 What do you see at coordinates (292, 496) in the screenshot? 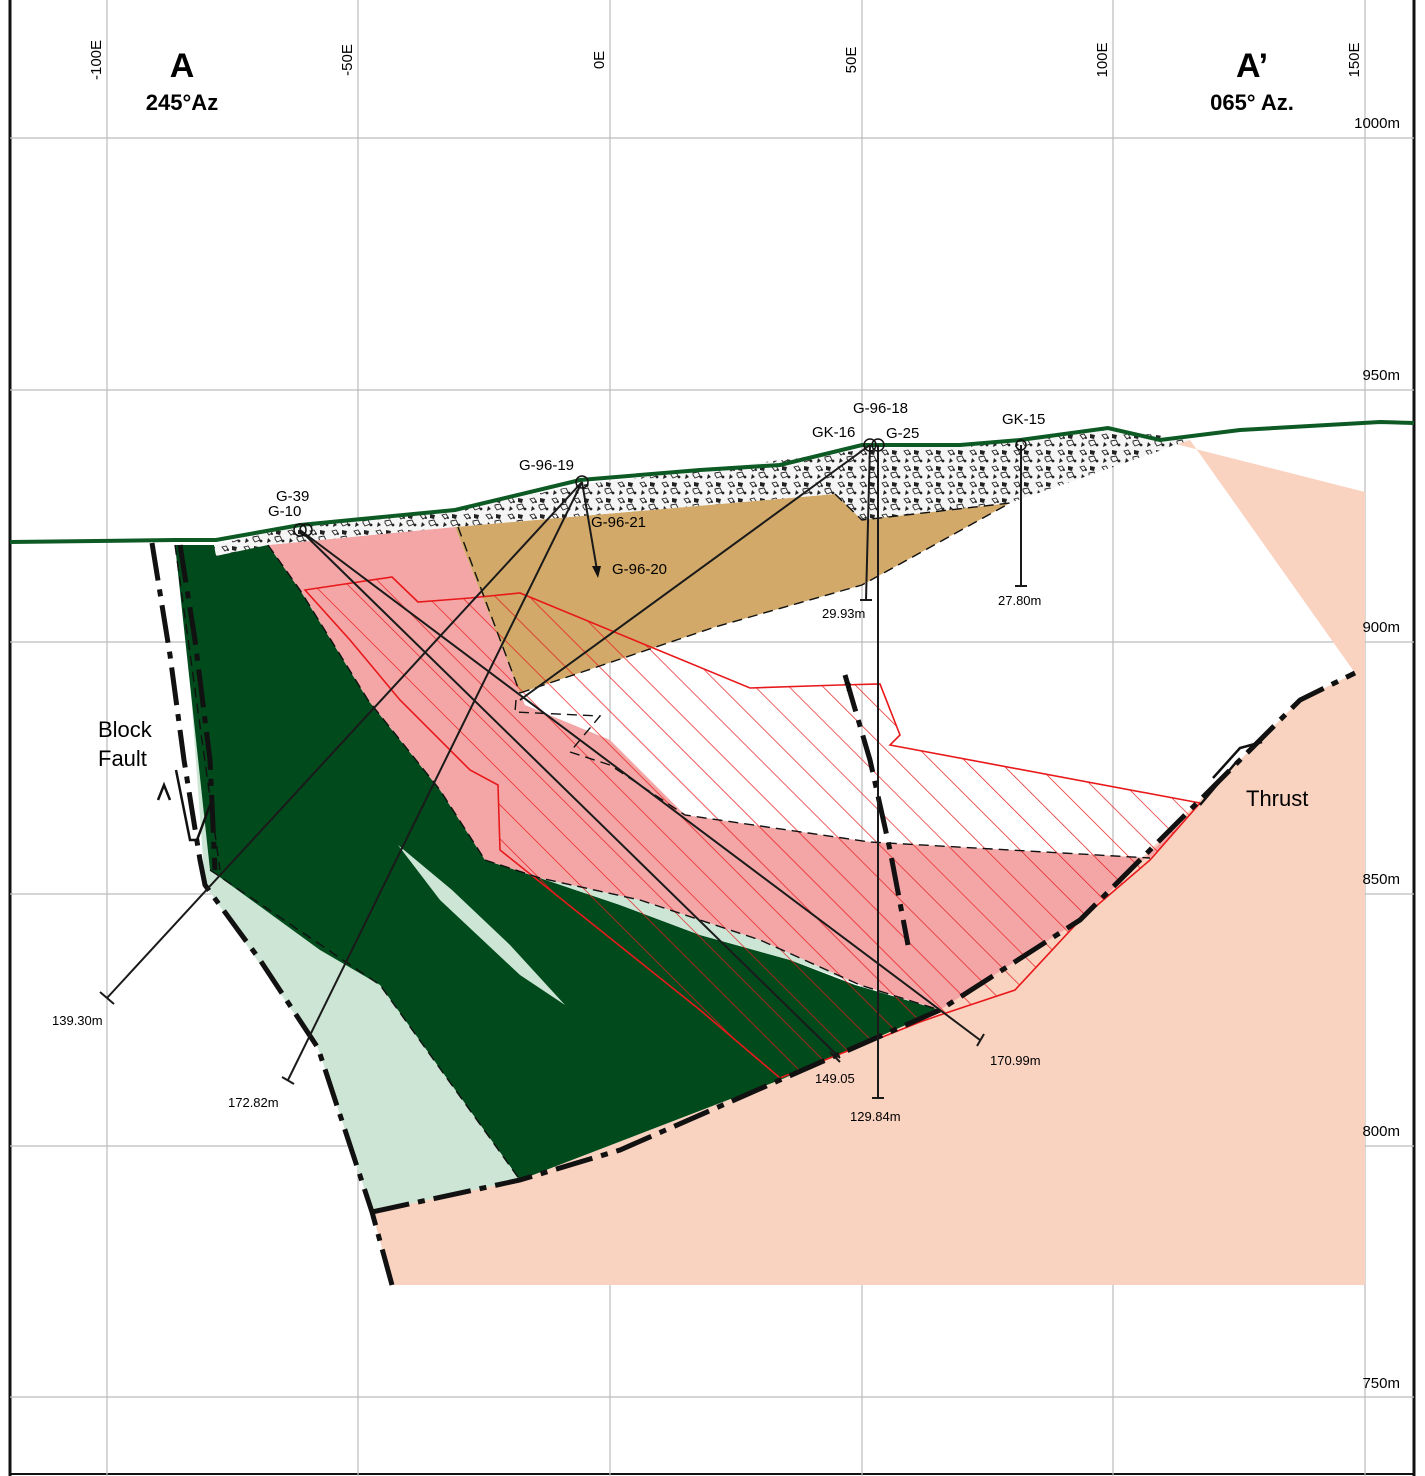
I see `hole-id-g39: G-39` at bounding box center [292, 496].